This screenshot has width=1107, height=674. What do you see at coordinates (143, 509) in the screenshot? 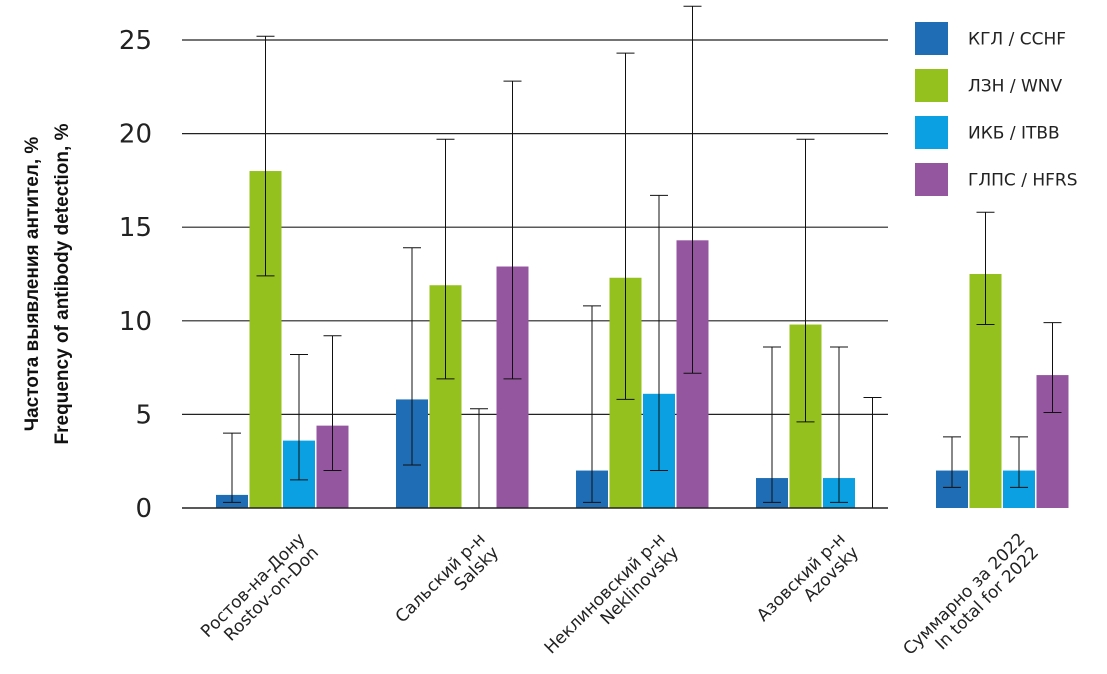
I see `y-tick-label: 0` at bounding box center [143, 509].